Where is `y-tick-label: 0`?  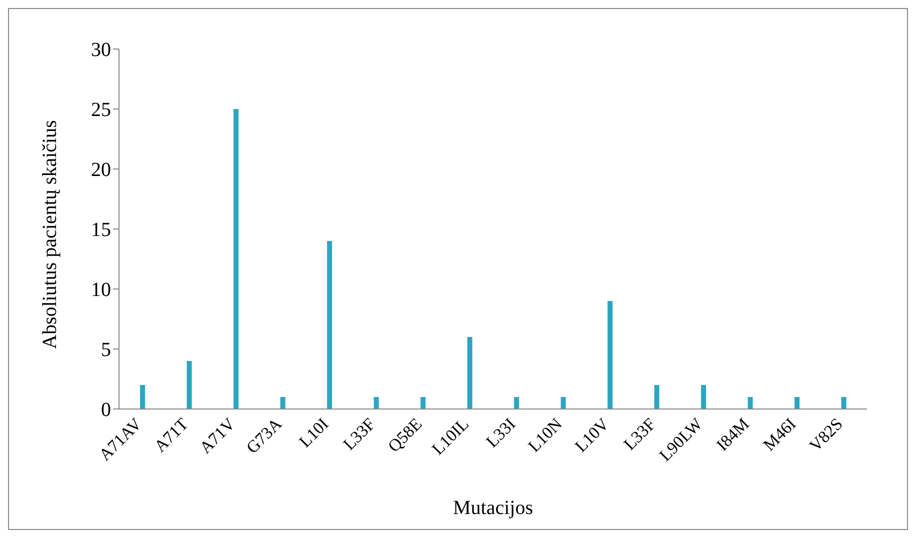 y-tick-label: 0 is located at coordinates (106, 410).